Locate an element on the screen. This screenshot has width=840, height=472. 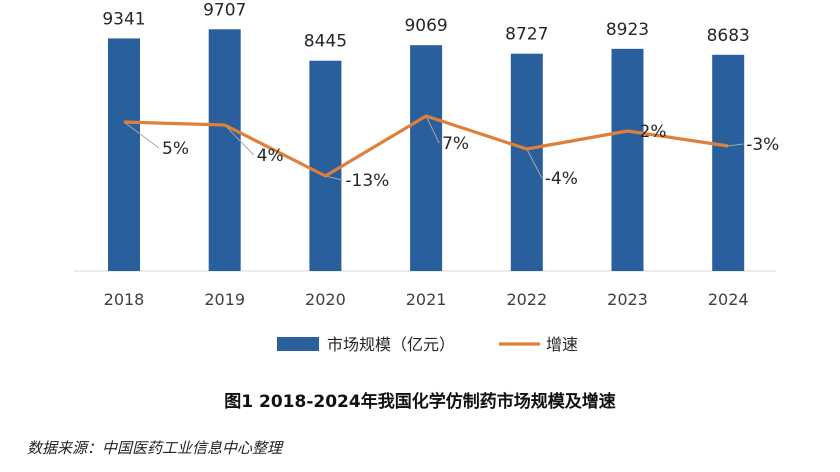
legend-bar-swatch is located at coordinates (298, 344).